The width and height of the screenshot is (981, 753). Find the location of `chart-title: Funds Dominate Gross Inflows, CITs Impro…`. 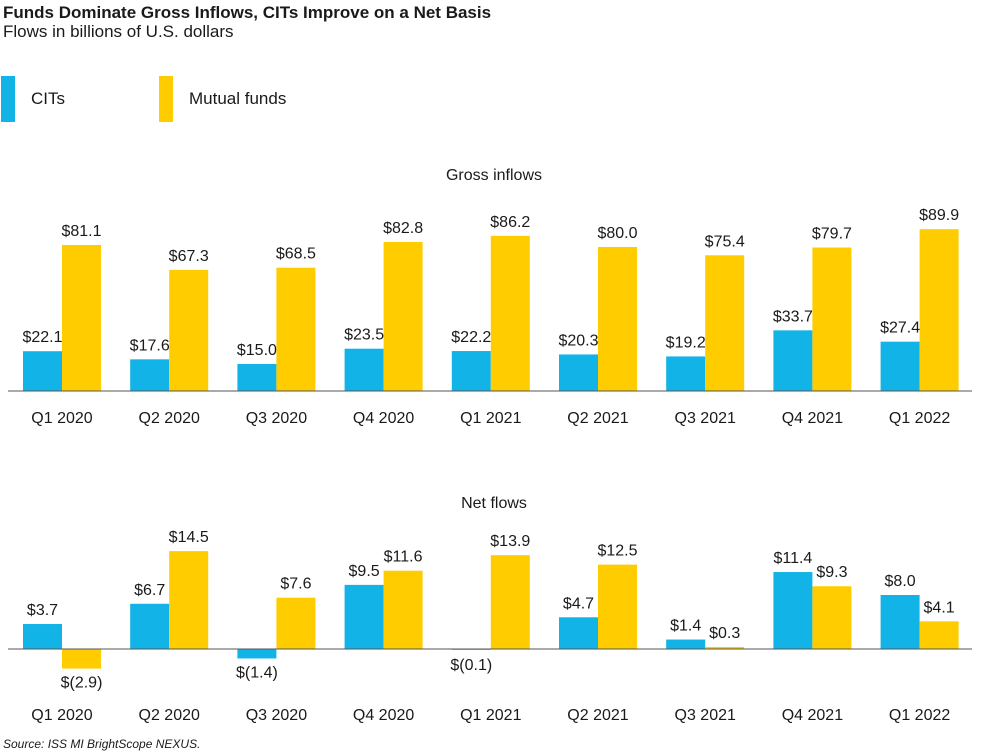

chart-title: Funds Dominate Gross Inflows, CITs Impro… is located at coordinates (247, 12).